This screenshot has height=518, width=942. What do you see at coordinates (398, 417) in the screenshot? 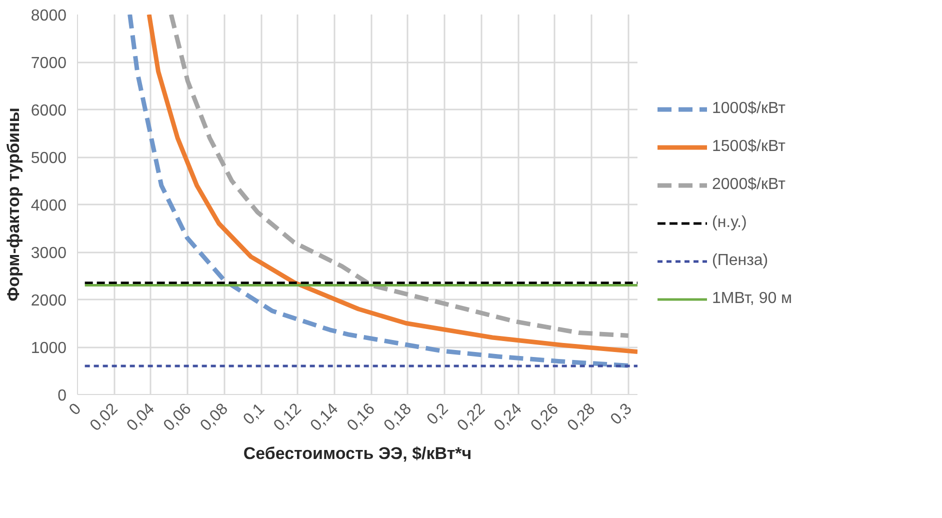
I see `x-tick-label: 0,18` at bounding box center [398, 417].